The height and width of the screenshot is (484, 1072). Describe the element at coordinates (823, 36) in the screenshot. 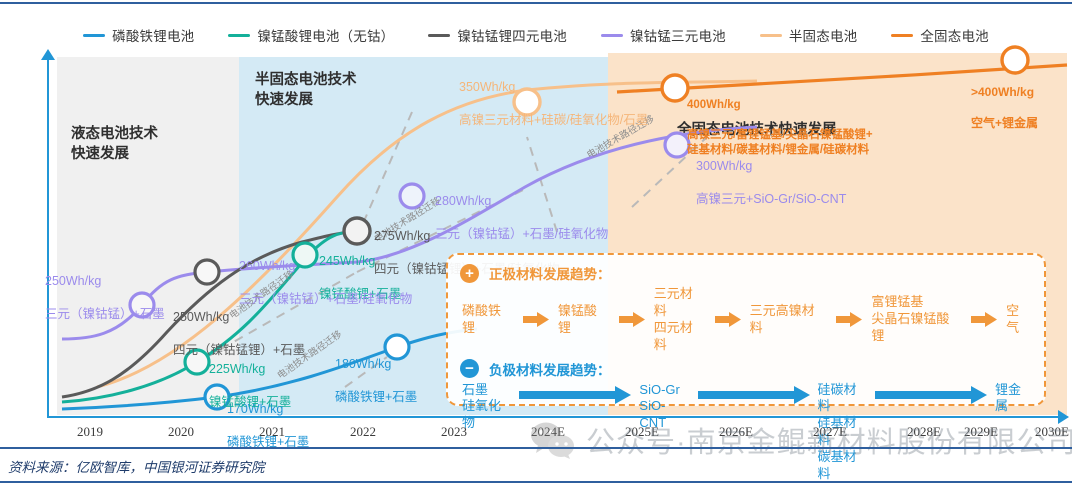

I see `legend-label: 半固态电池` at that location.